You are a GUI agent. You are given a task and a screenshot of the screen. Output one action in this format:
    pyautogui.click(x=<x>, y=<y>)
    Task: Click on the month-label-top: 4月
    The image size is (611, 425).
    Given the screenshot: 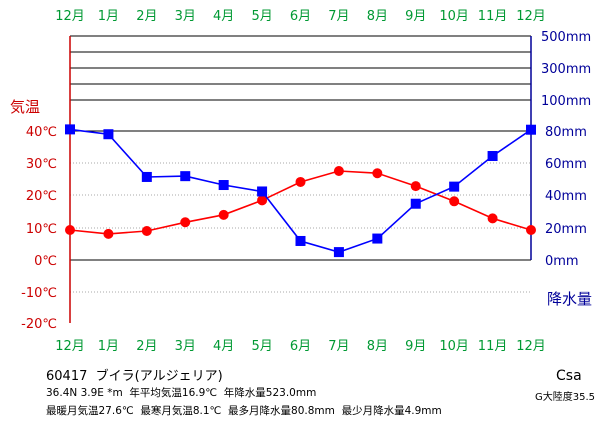 What is the action you would take?
    pyautogui.click(x=223, y=16)
    